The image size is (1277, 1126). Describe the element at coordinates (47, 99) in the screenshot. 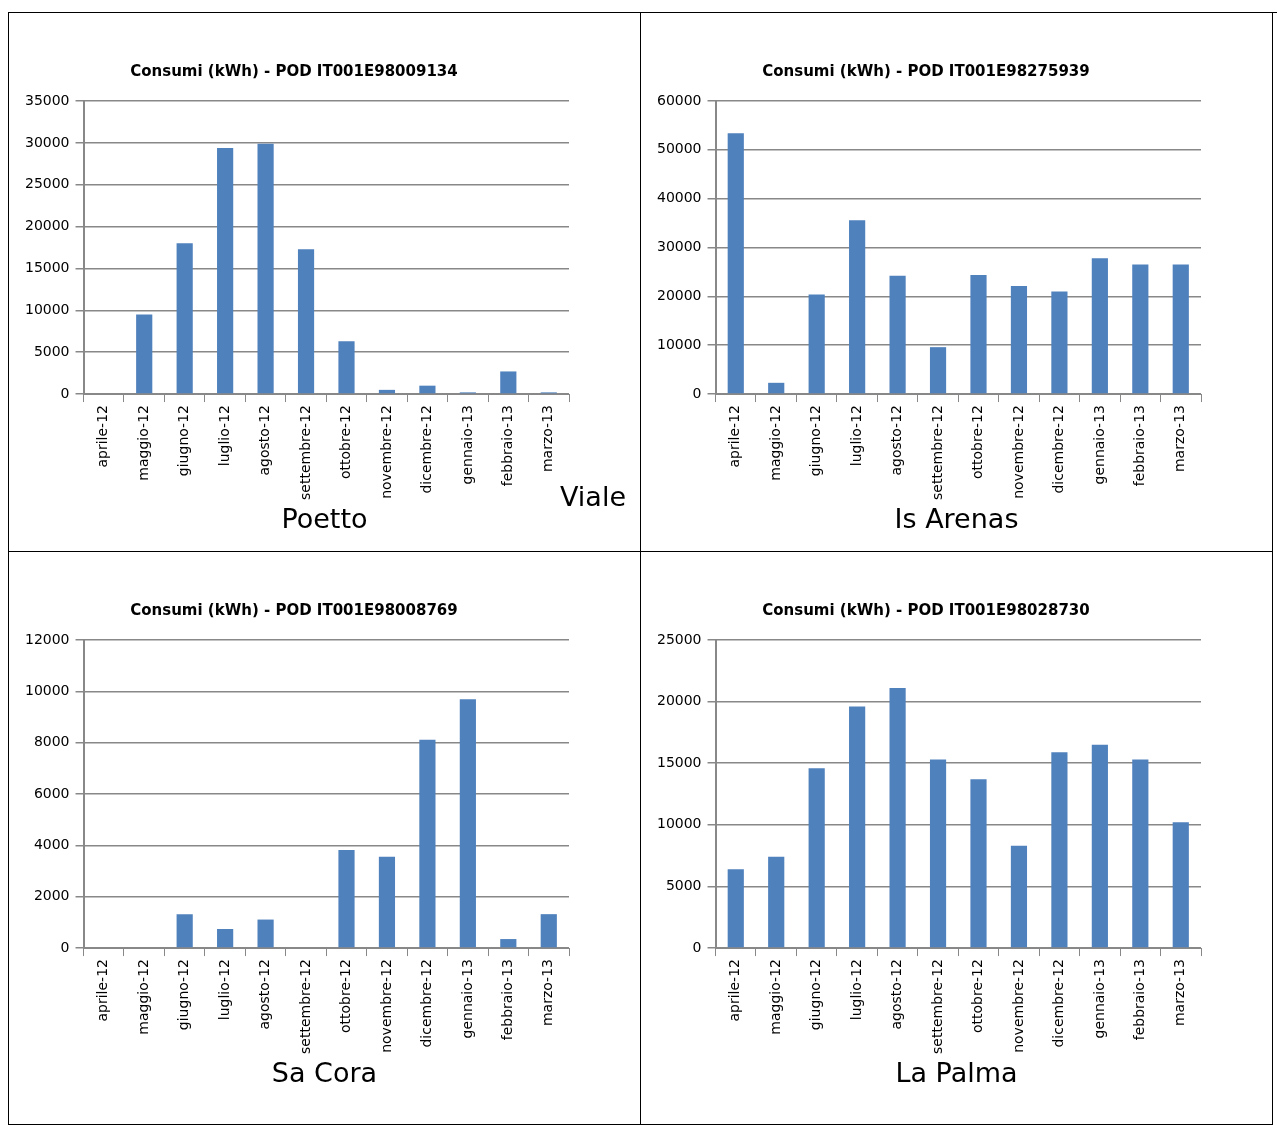

I see `y-tick-label: 35000` at that location.